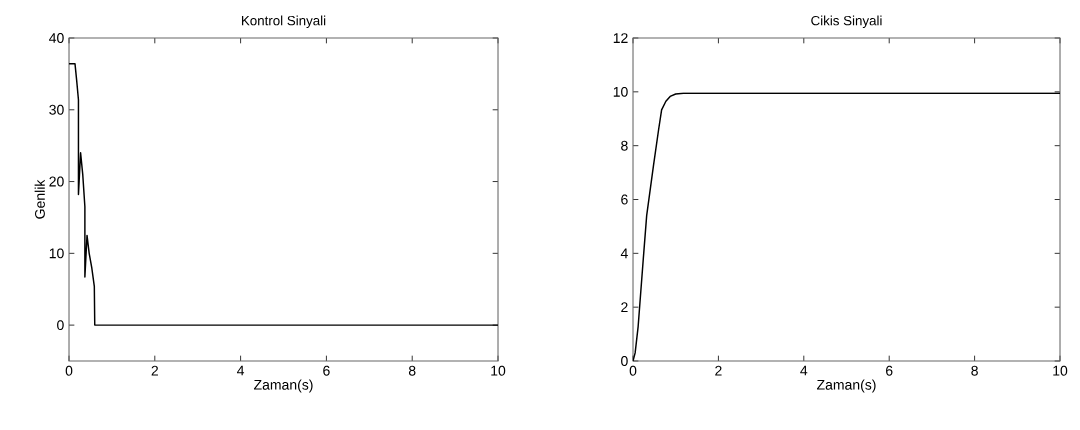 This screenshot has width=1080, height=430. Describe the element at coordinates (624, 145) in the screenshot. I see `y-tick-label: 8` at that location.